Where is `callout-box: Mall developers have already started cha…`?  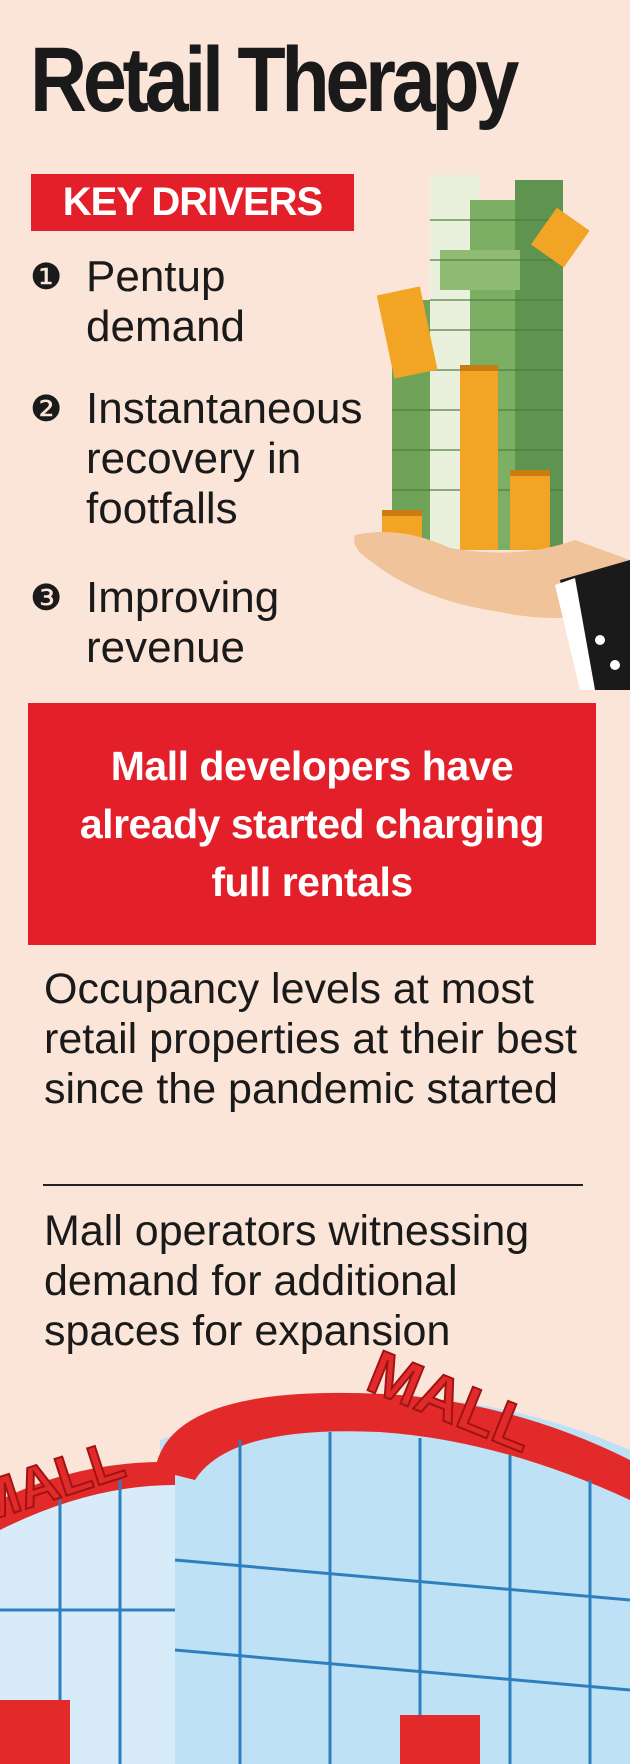 callout-box: Mall developers have already started cha… is located at coordinates (312, 824).